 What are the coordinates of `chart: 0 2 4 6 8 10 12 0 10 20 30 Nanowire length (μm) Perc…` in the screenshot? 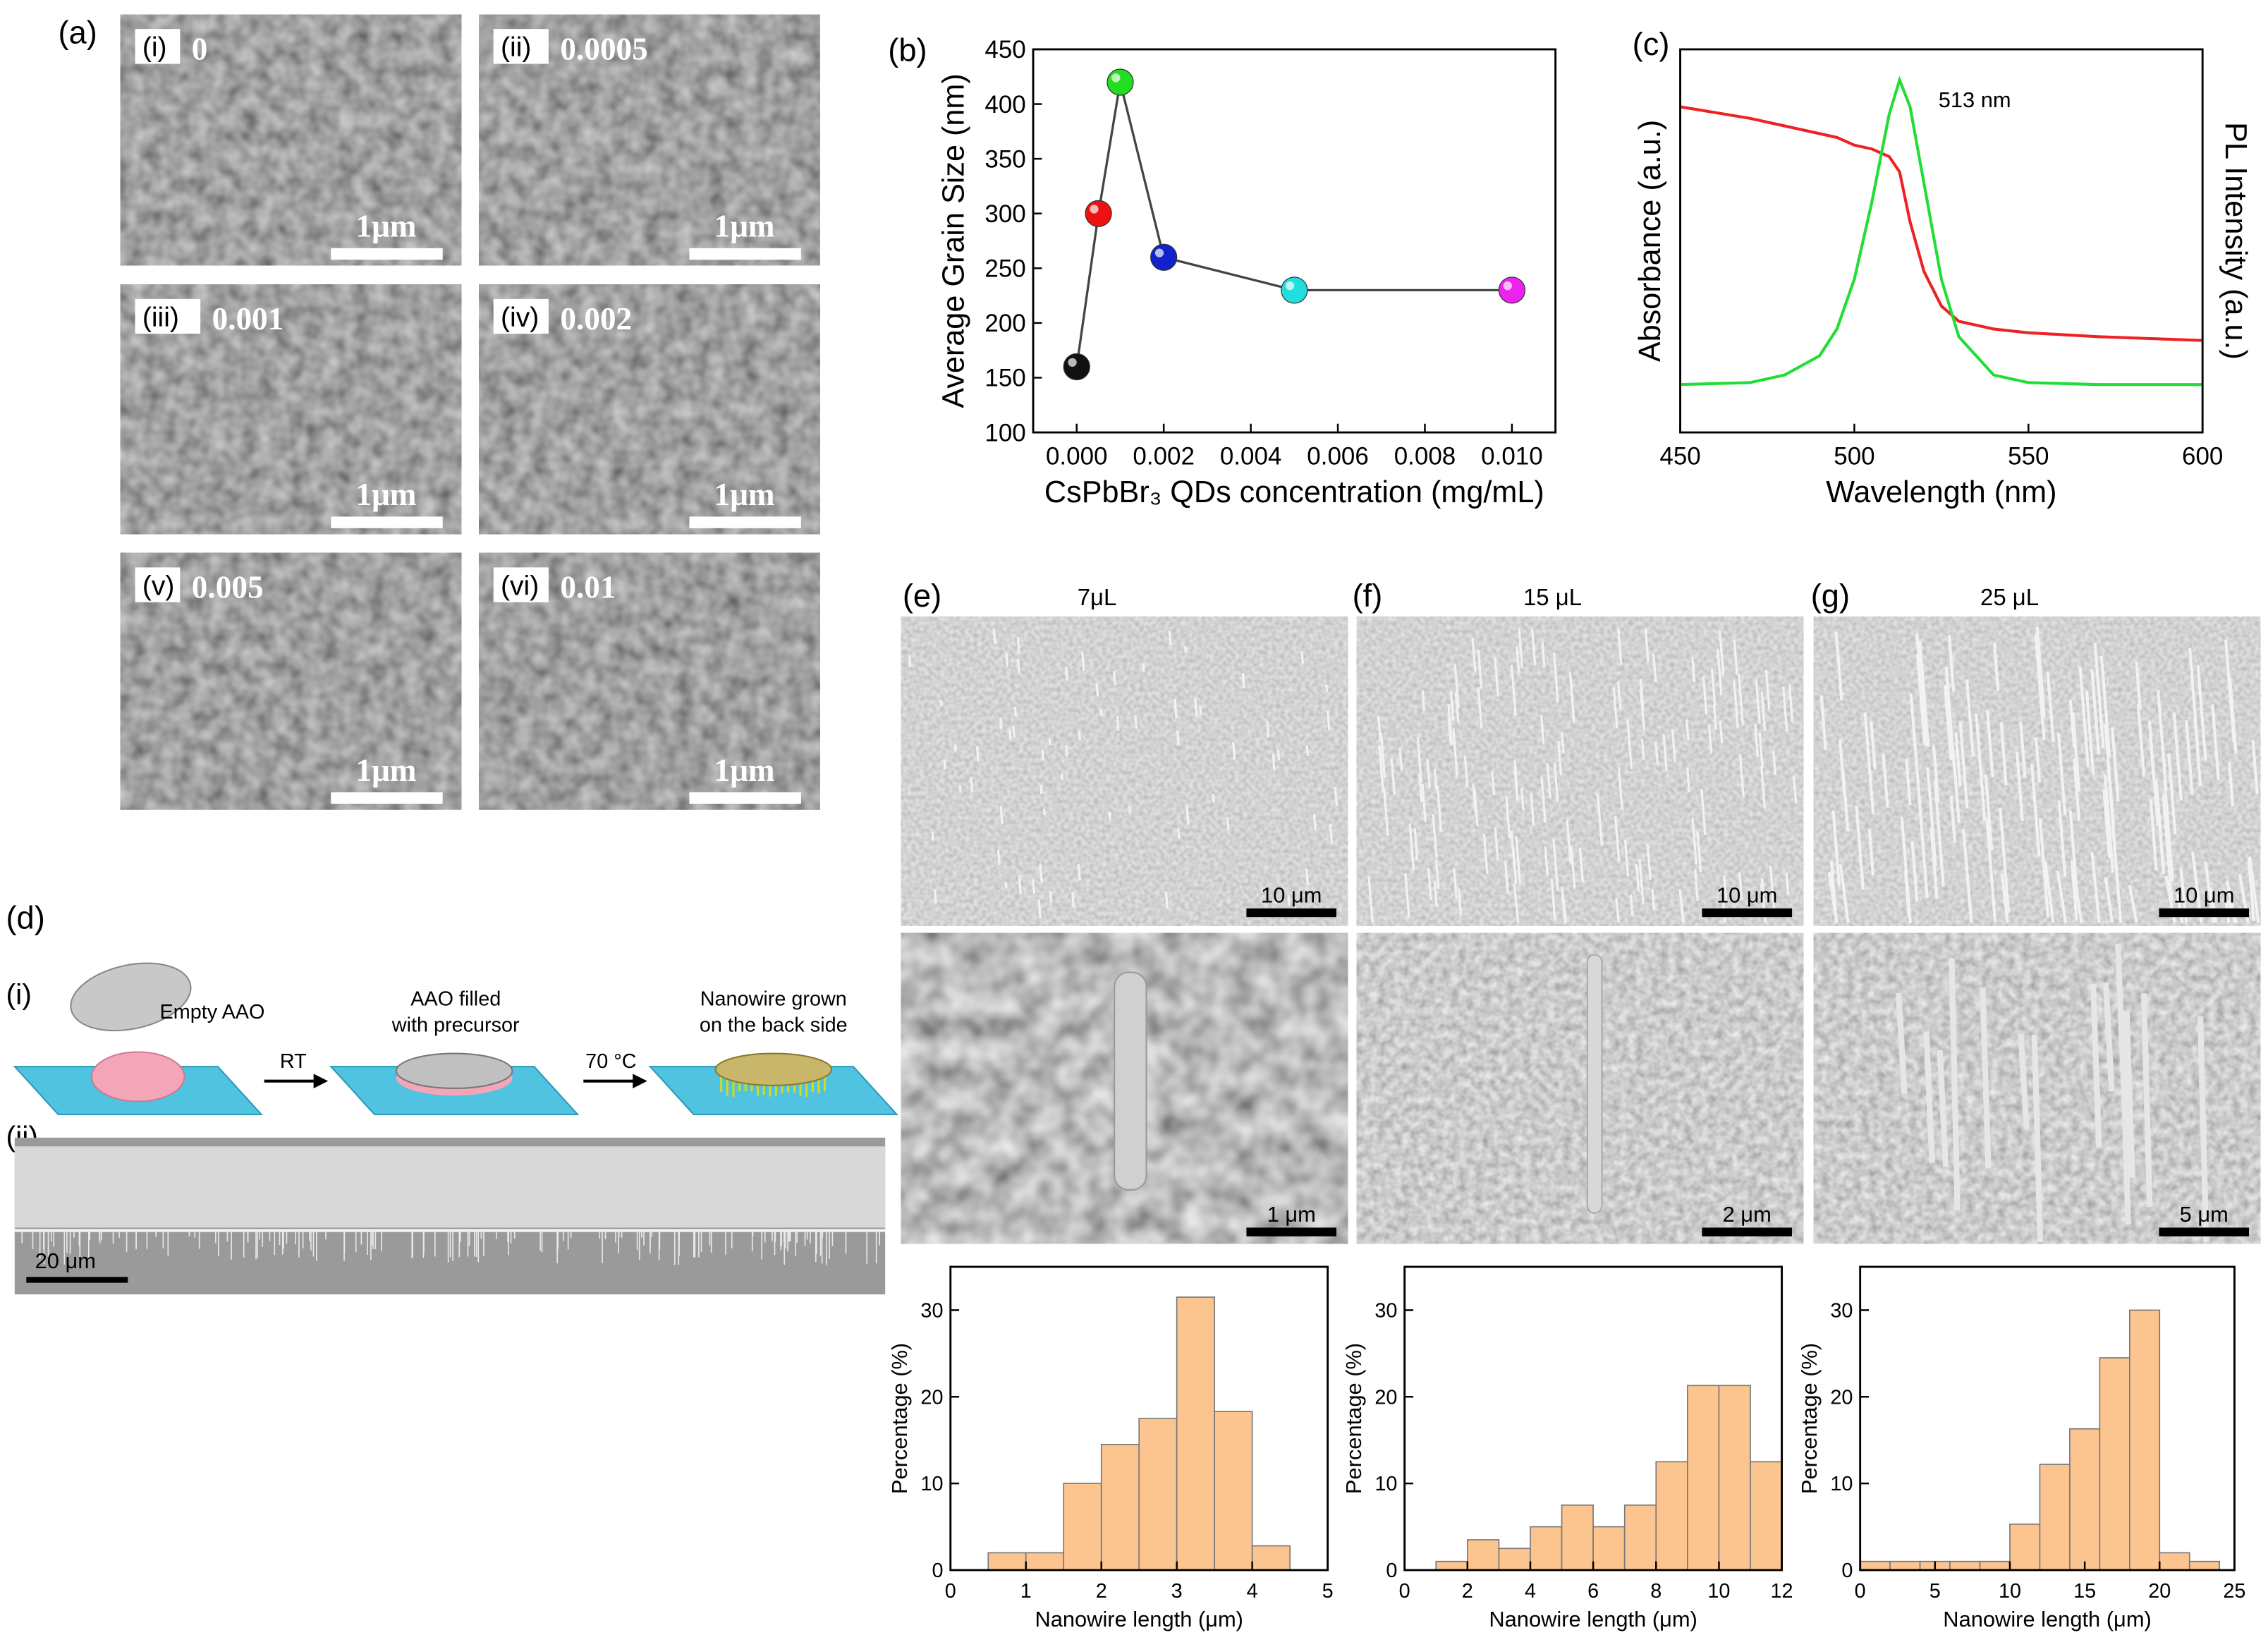 It's located at (1567, 1448).